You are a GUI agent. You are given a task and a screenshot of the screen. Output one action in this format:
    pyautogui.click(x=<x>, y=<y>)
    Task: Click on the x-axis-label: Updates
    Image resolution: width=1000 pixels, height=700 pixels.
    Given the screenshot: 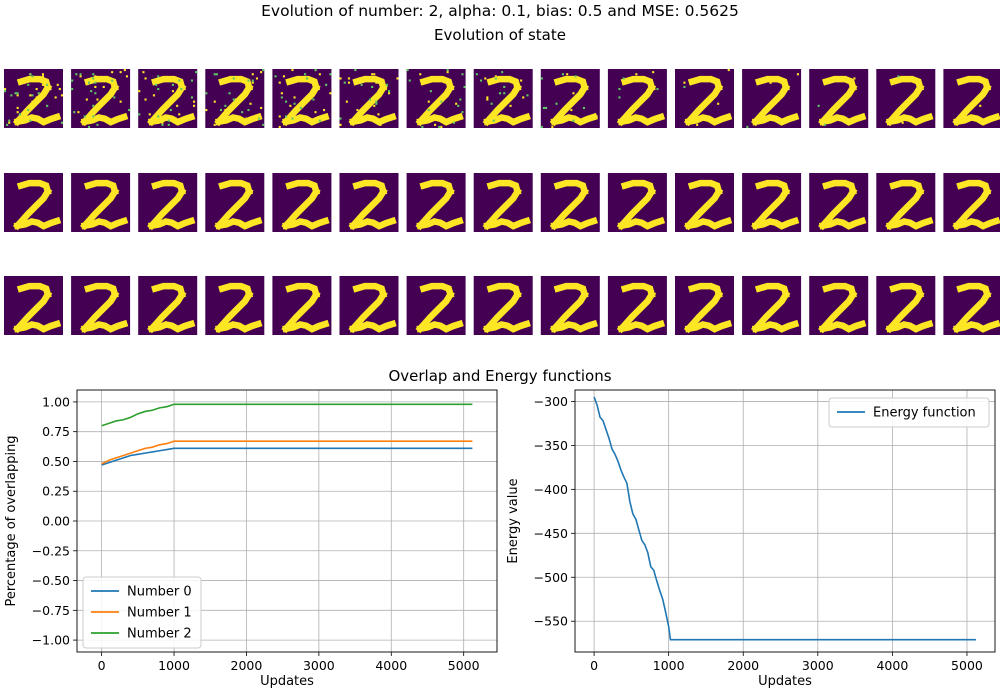 What is the action you would take?
    pyautogui.click(x=287, y=681)
    